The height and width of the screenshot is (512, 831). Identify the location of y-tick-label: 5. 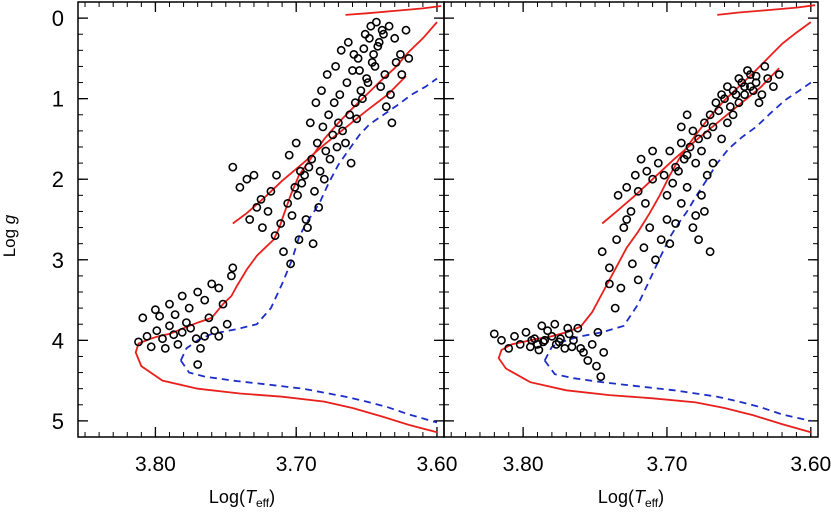
(58, 421).